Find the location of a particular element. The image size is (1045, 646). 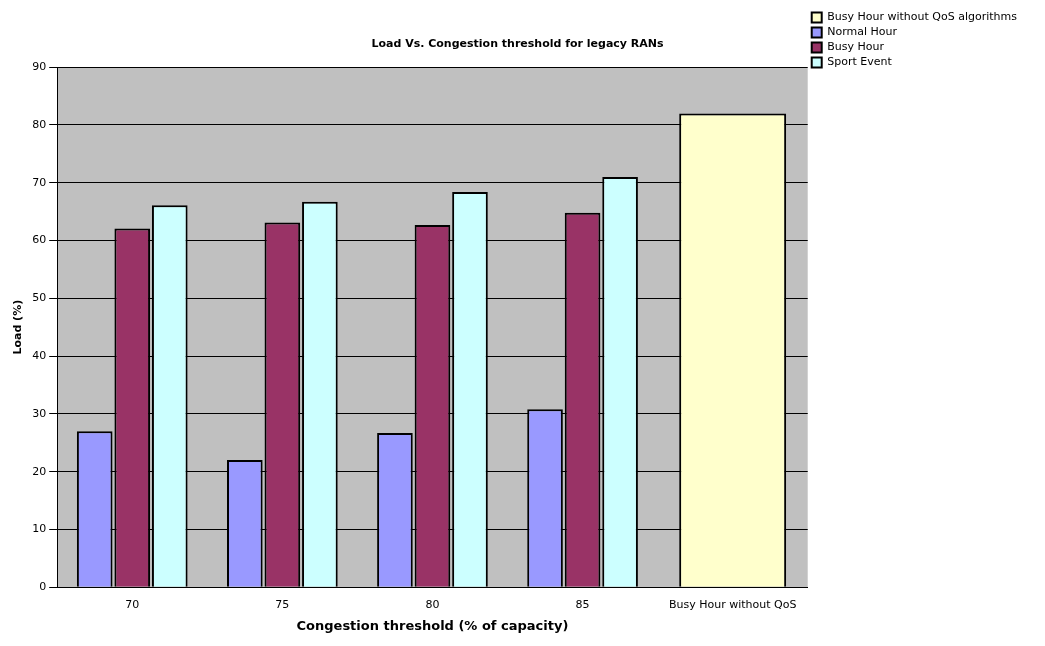

y-tick-label: 50 is located at coordinates (39, 298).